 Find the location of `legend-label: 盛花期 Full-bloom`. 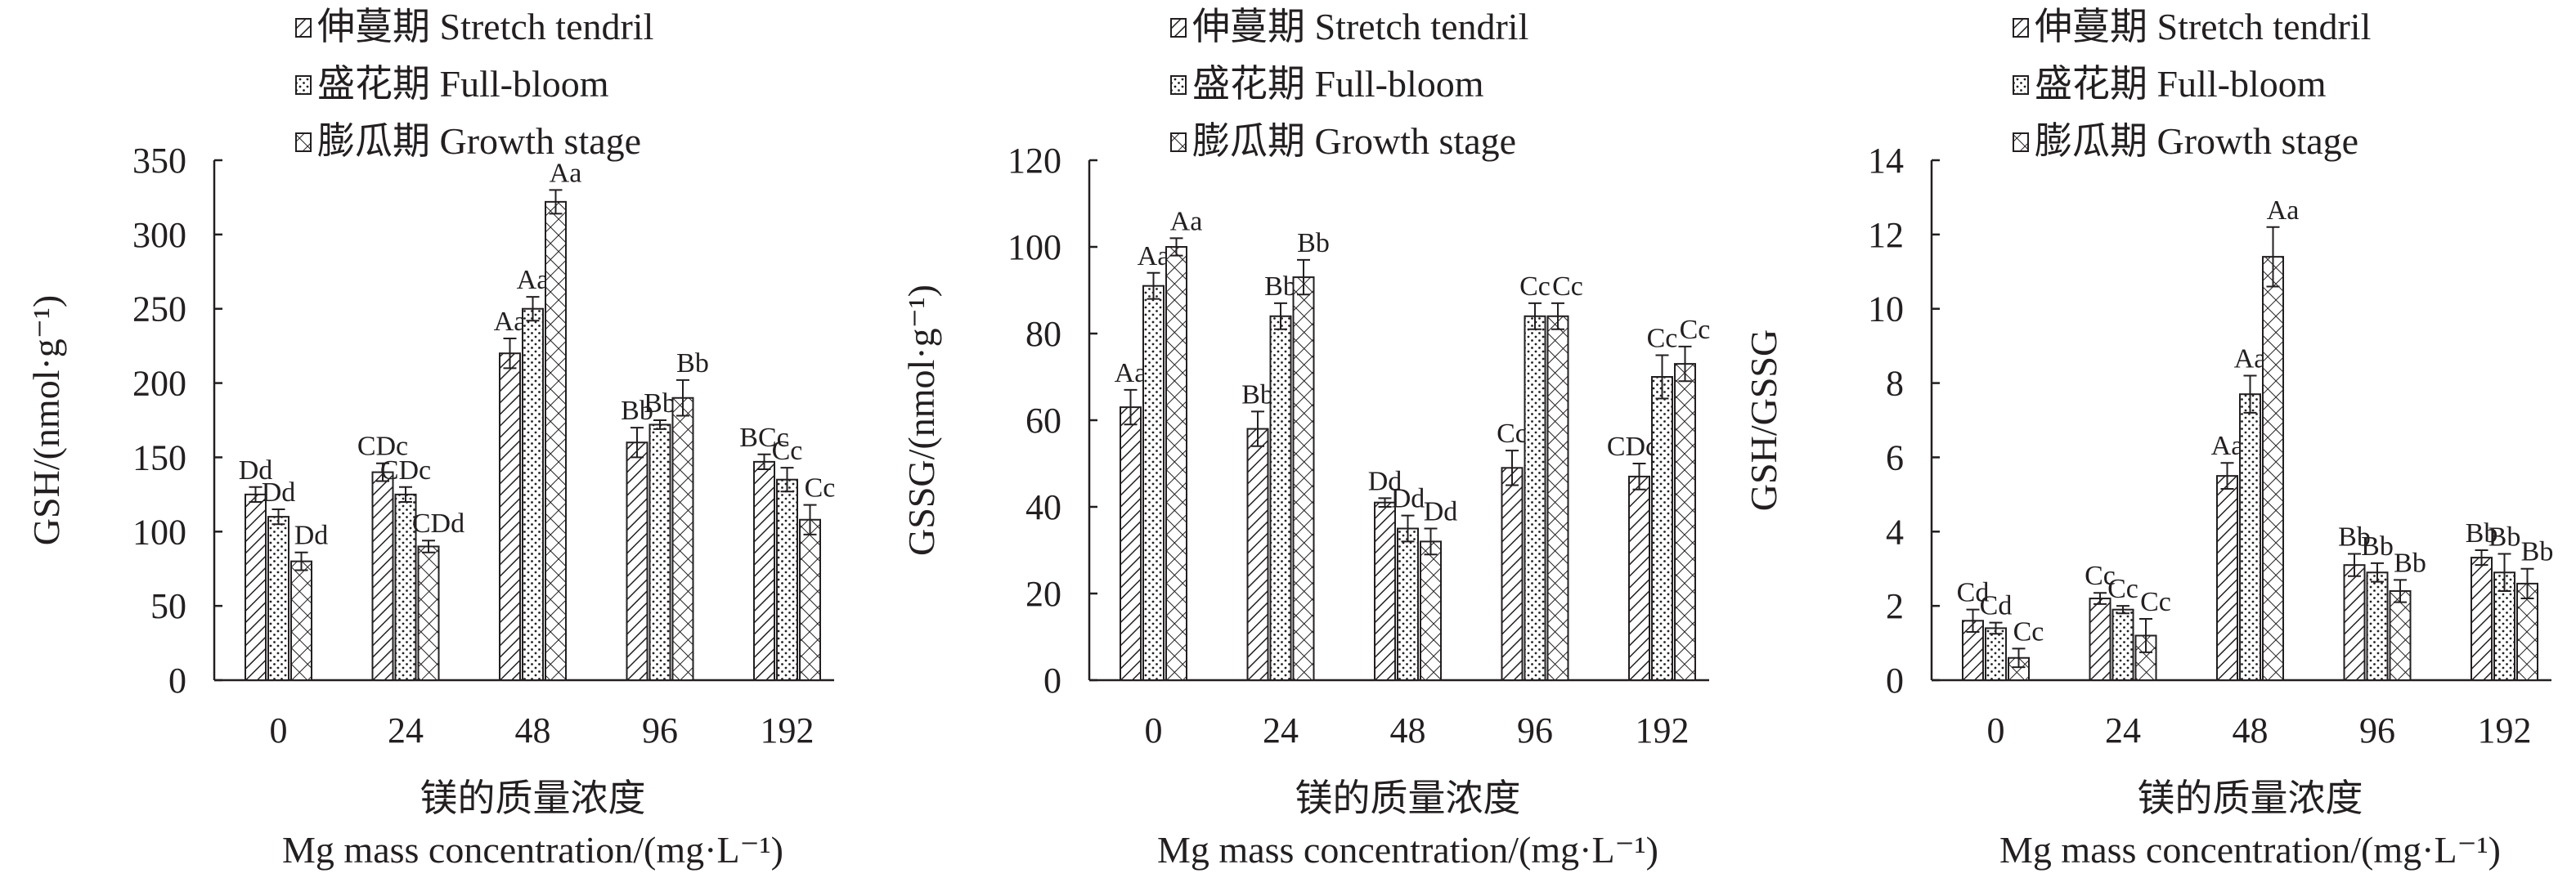

legend-label: 盛花期 Full-bloom is located at coordinates (2181, 84).